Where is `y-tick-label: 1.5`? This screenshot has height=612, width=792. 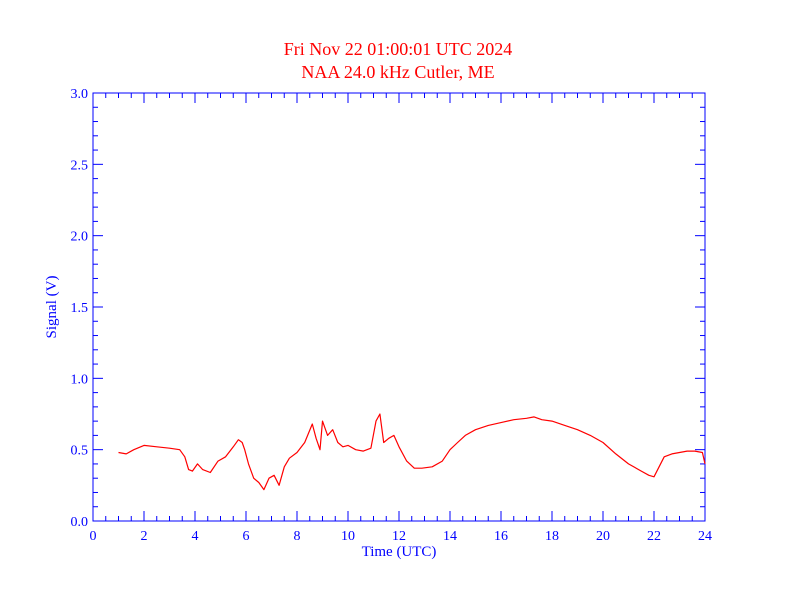 y-tick-label: 1.5 is located at coordinates (80, 308).